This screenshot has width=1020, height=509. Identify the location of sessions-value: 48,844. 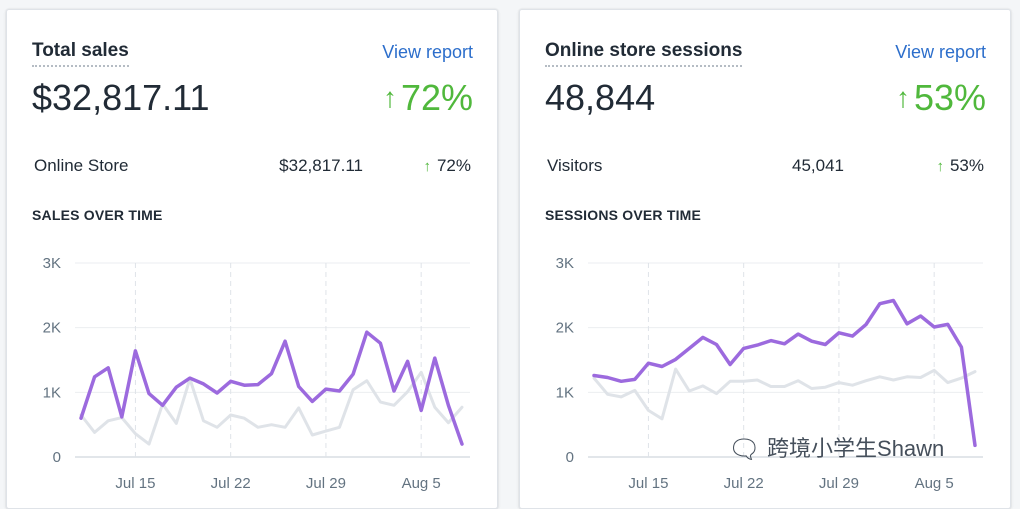
(600, 97).